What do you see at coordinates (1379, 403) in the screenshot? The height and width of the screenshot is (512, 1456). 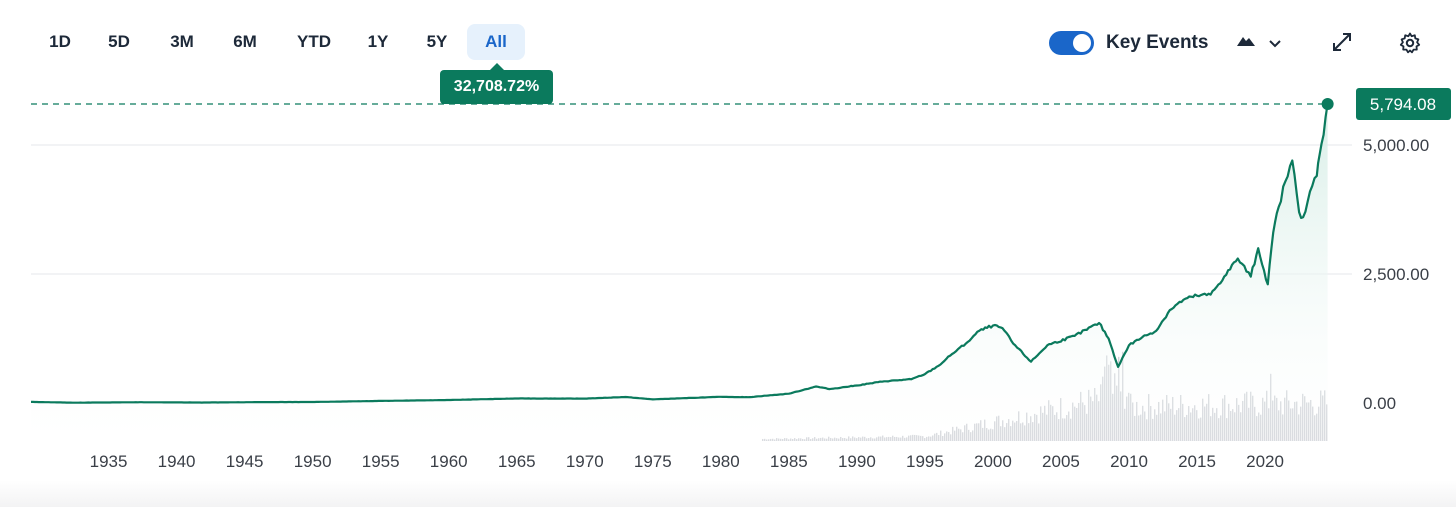 I see `y-tick-label: 0.00` at bounding box center [1379, 403].